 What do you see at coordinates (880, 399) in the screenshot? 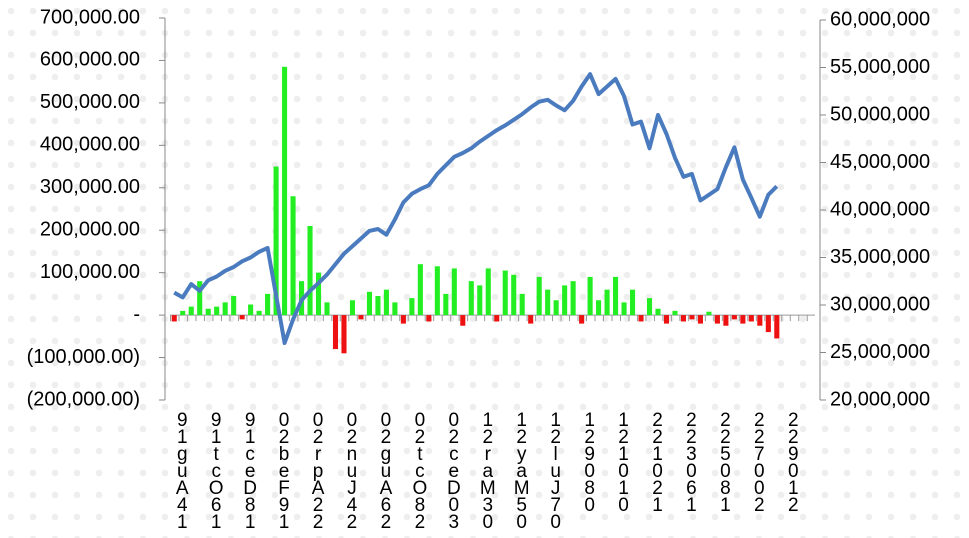
I see `y2-tick-label: 20,000,000` at bounding box center [880, 399].